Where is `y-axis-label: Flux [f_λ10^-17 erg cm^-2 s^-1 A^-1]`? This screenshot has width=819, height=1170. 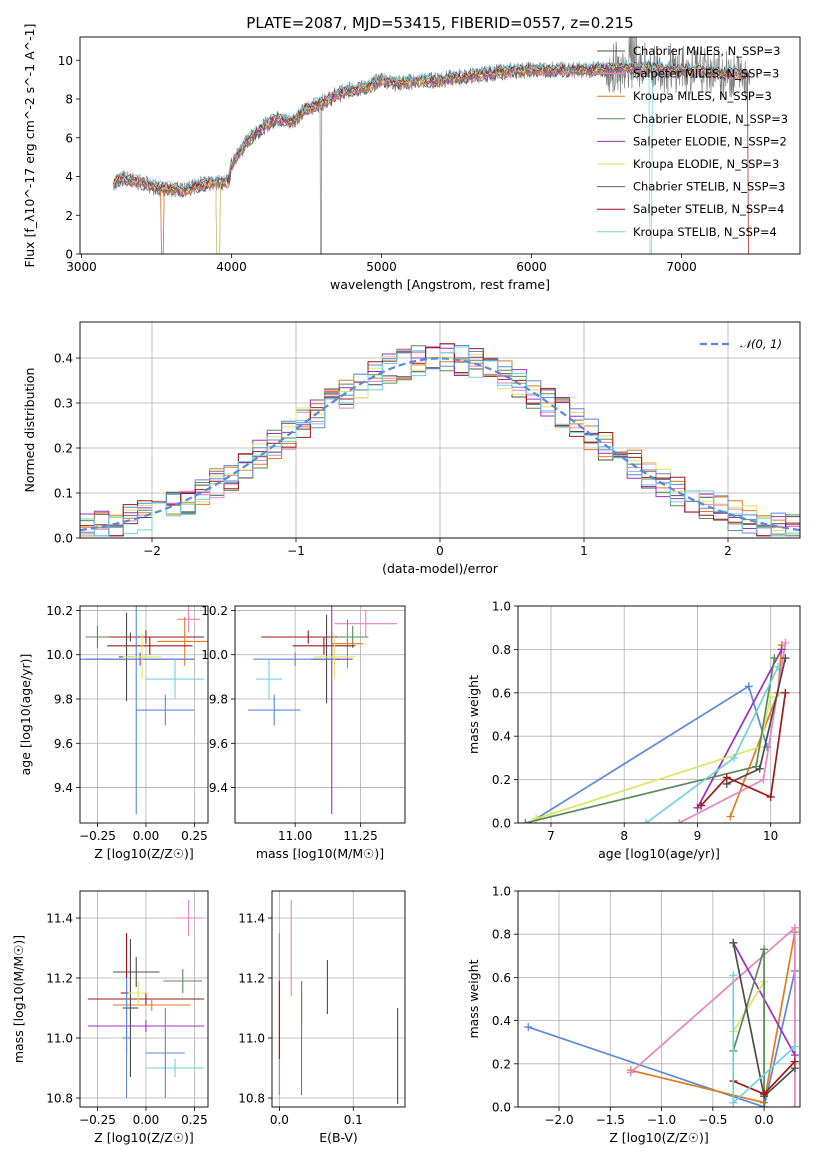 y-axis-label: Flux [f_λ10^-17 erg cm^-2 s^-1 A^-1] is located at coordinates (29, 146).